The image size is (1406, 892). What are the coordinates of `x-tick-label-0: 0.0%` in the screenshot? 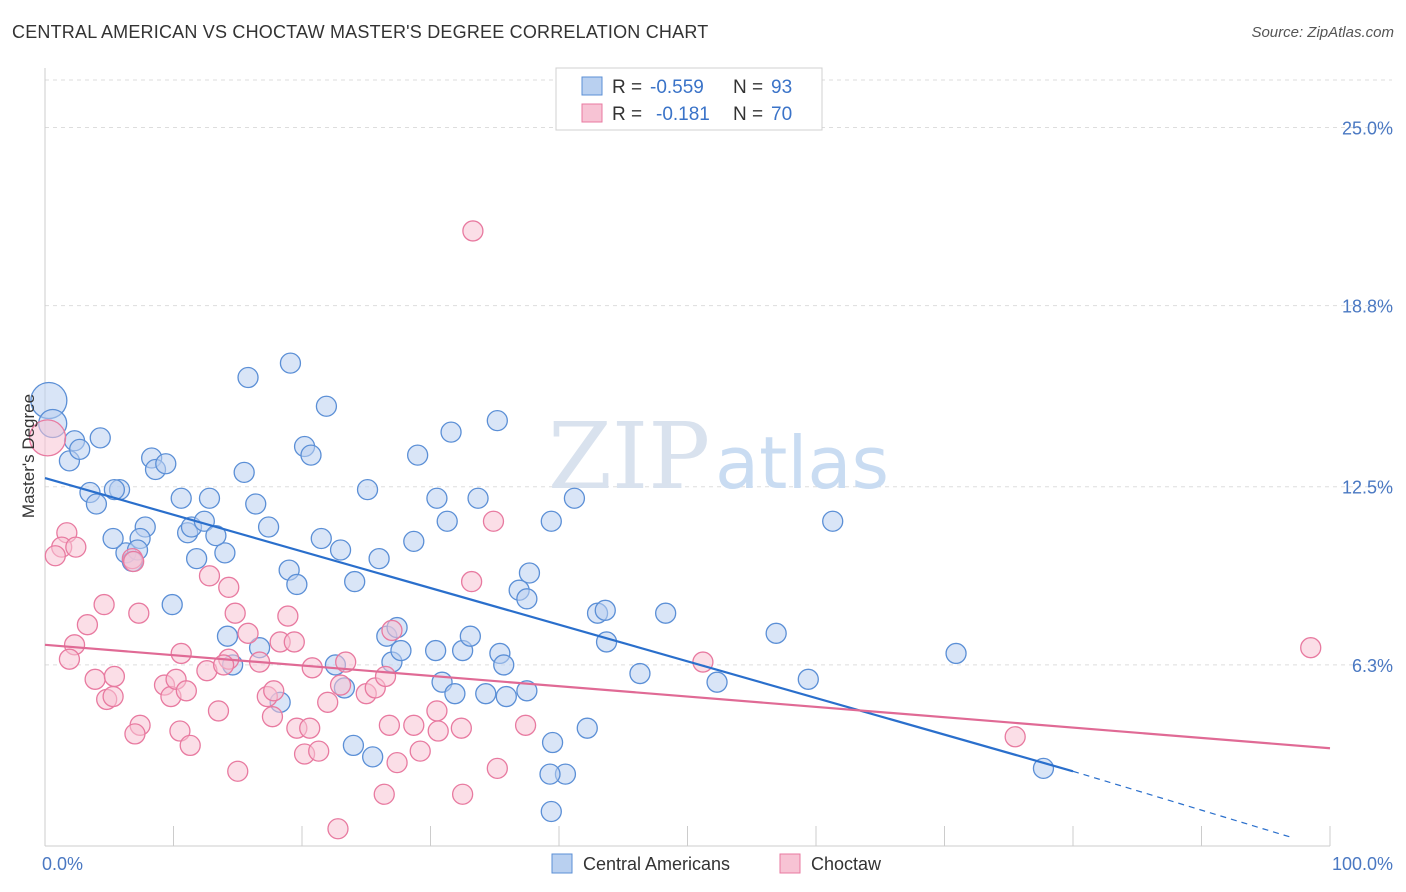 It's located at (62, 864).